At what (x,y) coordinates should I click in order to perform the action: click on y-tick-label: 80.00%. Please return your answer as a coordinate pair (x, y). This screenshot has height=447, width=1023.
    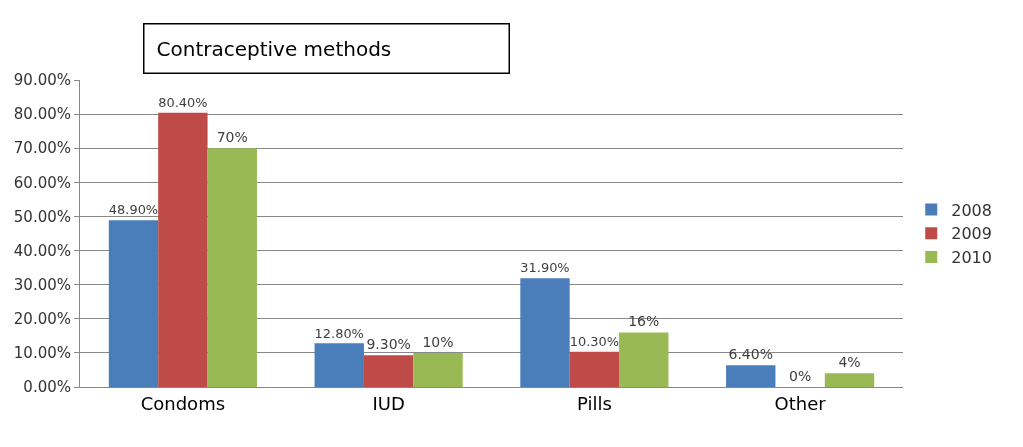
    Looking at the image, I should click on (42, 114).